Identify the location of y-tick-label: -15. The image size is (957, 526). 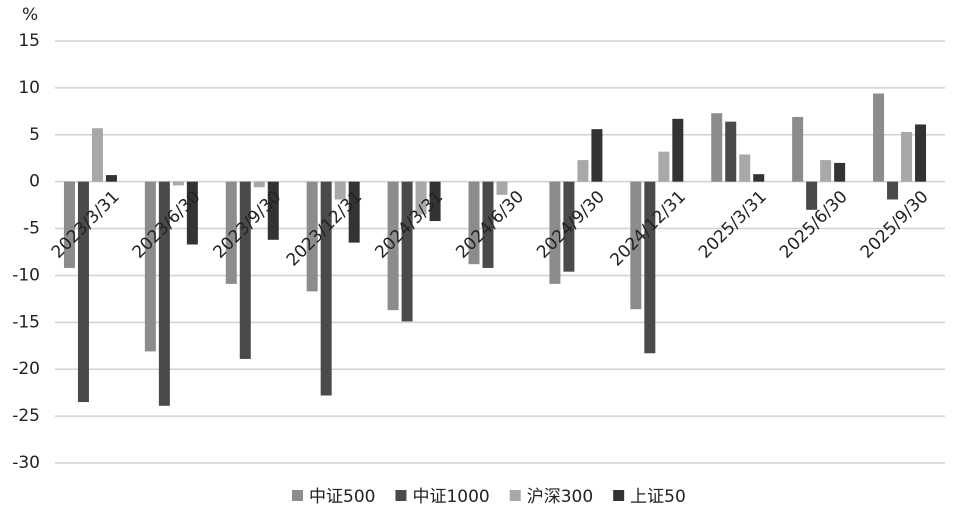
(26, 322).